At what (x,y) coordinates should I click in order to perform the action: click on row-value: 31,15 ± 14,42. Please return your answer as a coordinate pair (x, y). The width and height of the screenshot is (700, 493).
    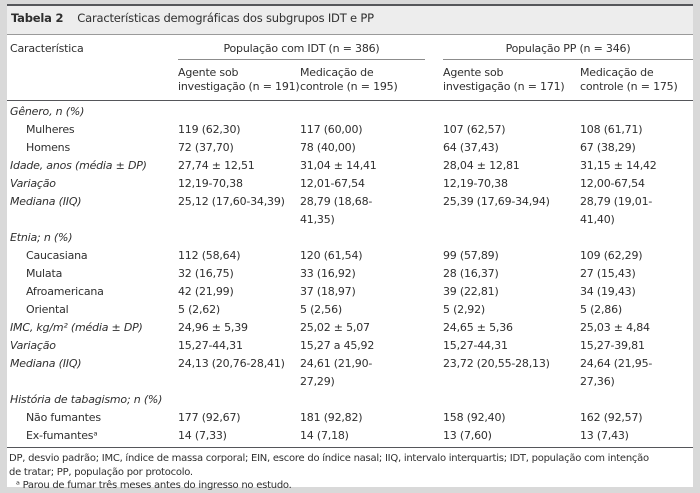
    Looking at the image, I should click on (618, 165).